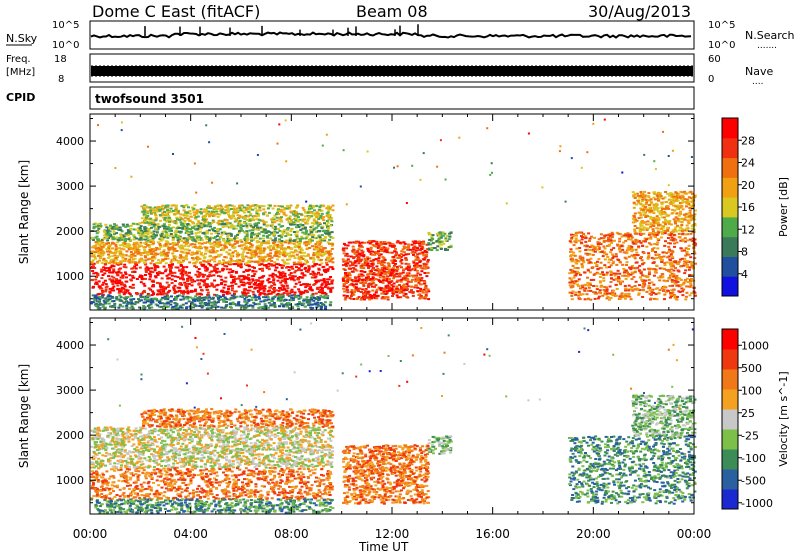 This screenshot has height=554, width=800. What do you see at coordinates (755, 345) in the screenshot?
I see `colorbar-tick-label: 1000` at bounding box center [755, 345].